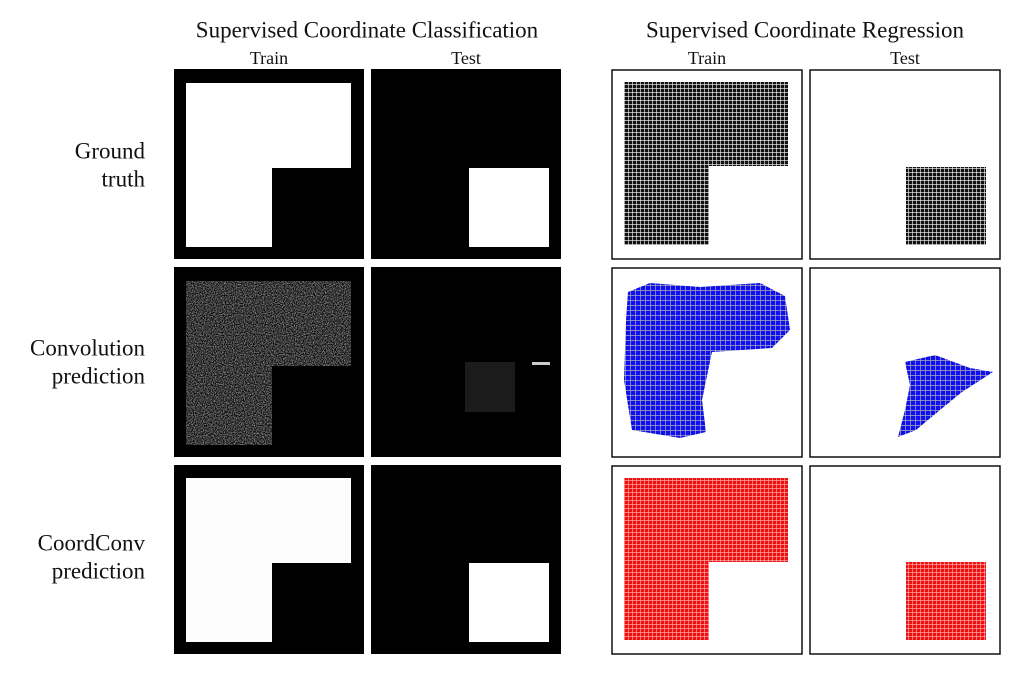 Image resolution: width=1024 pixels, height=677 pixels. What do you see at coordinates (92, 542) in the screenshot?
I see `row-label: CoordConv` at bounding box center [92, 542].